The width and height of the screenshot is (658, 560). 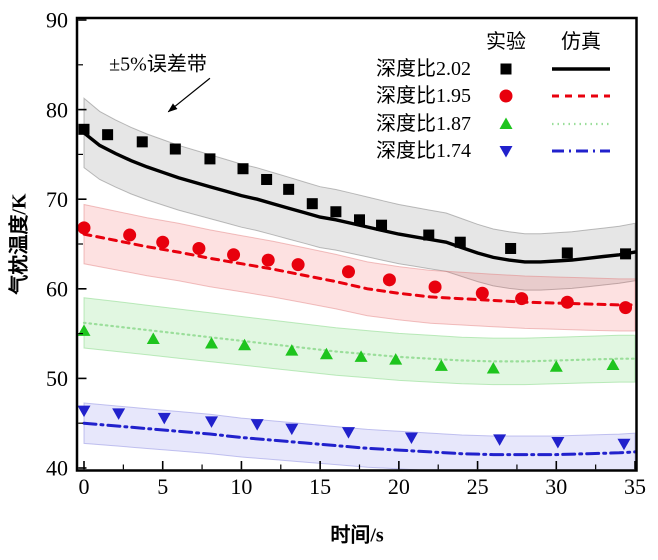 I want to click on legend-row: 深度比1.87, so click(x=480, y=124).